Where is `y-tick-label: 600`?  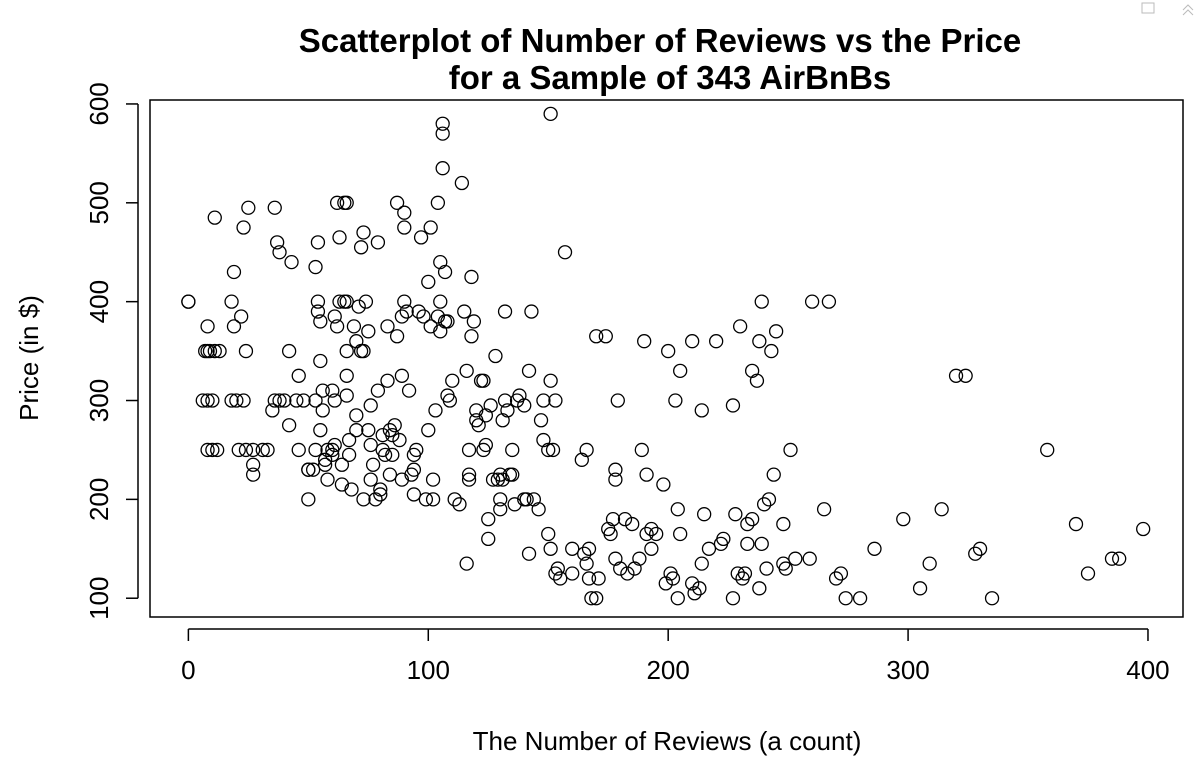 y-tick-label: 600 is located at coordinates (99, 103).